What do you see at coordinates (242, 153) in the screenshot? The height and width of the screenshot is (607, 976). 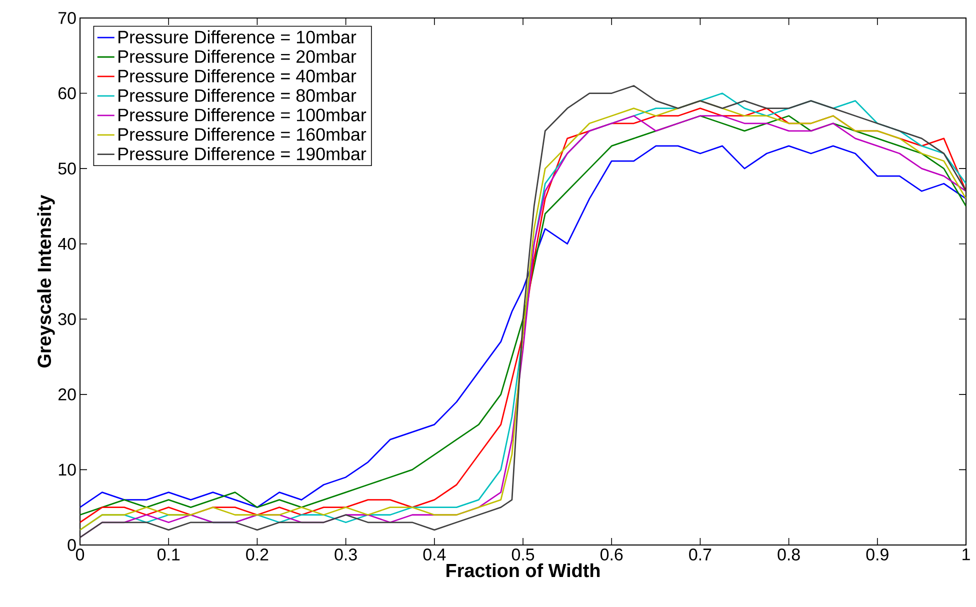 I see `legend-label: Pressure Difference = 190mbar` at bounding box center [242, 153].